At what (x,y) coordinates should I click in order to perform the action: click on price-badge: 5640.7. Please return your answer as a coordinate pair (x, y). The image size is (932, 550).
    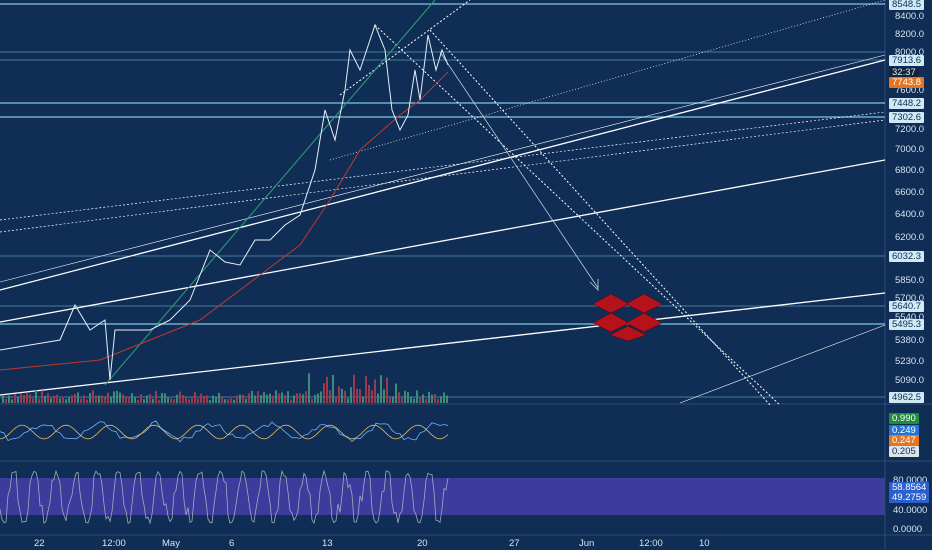
    Looking at the image, I should click on (907, 306).